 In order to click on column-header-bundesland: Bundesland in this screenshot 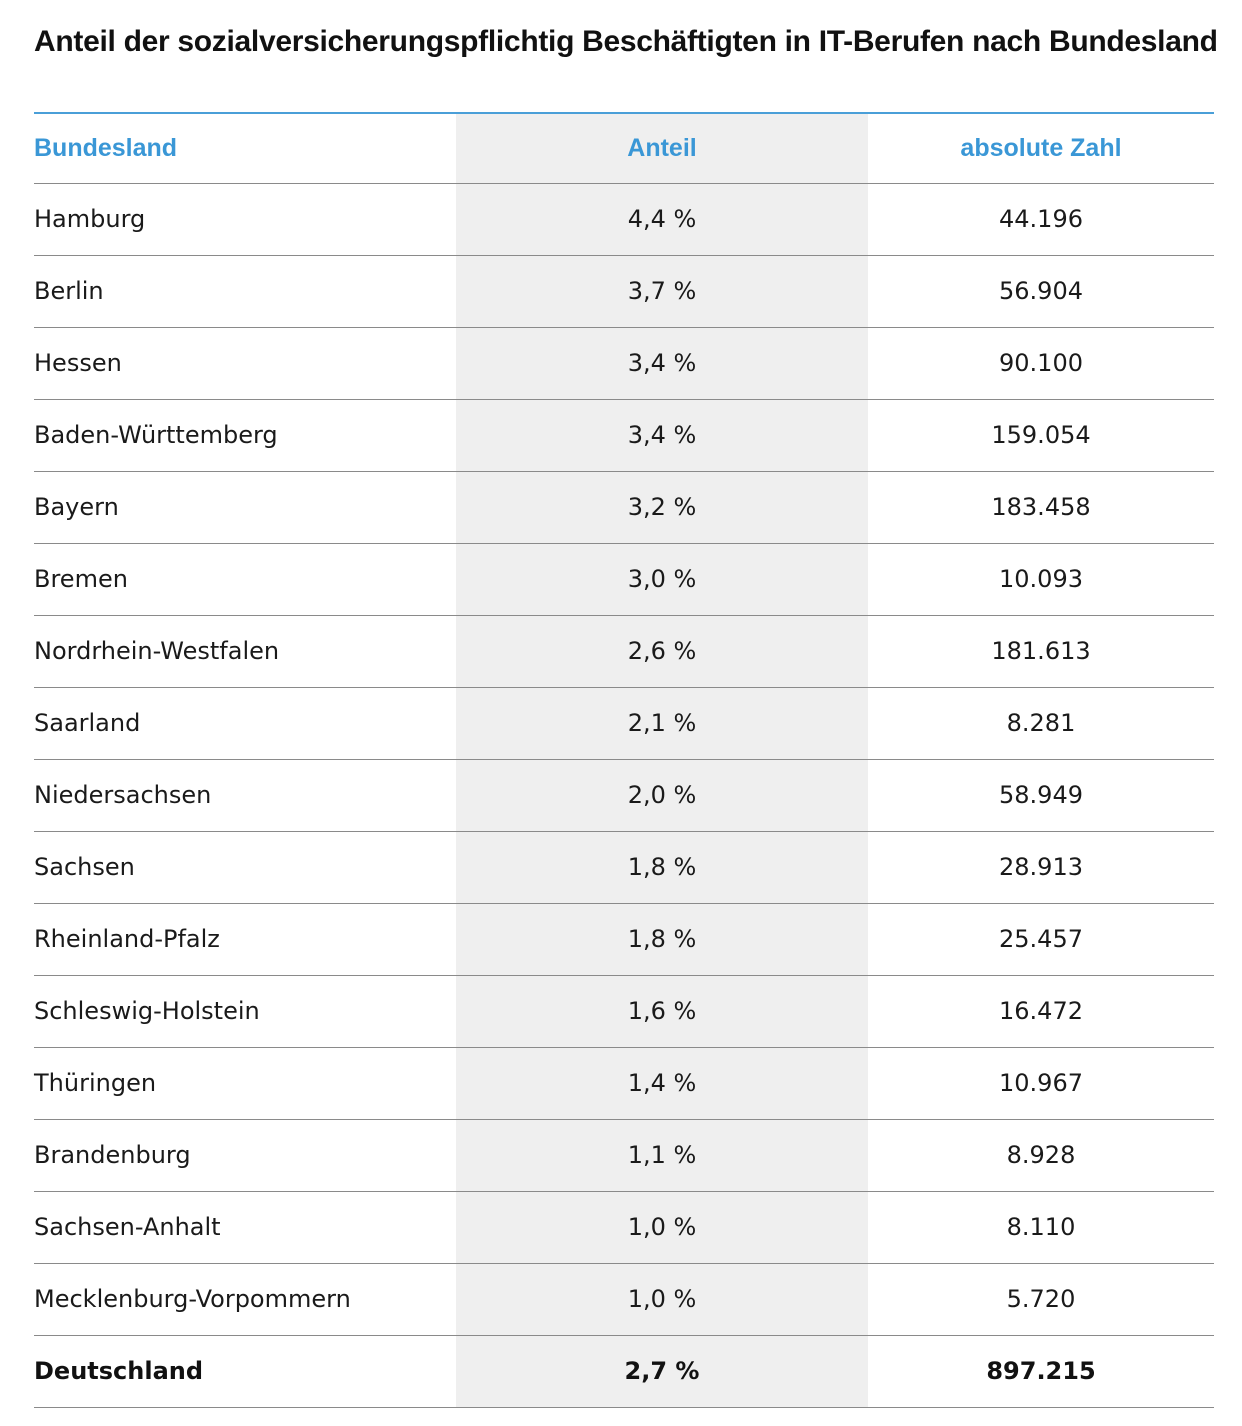, I will do `click(245, 148)`.